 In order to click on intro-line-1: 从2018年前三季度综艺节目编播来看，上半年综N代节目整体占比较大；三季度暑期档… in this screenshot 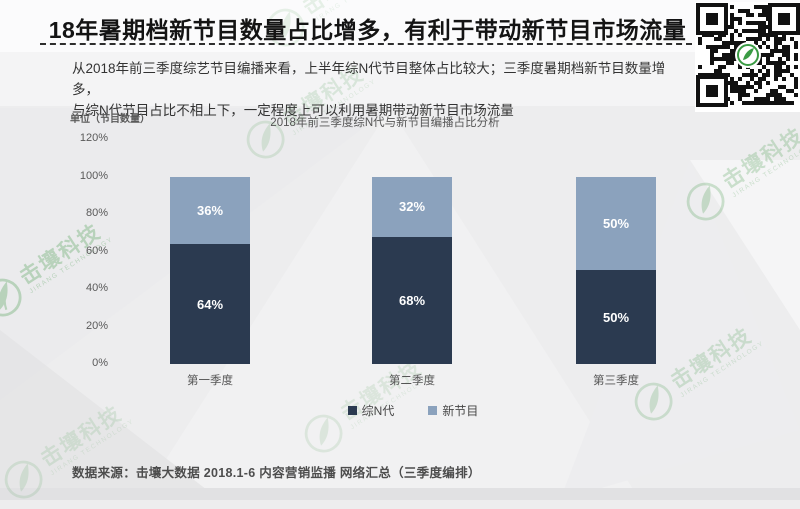, I will do `click(369, 79)`.